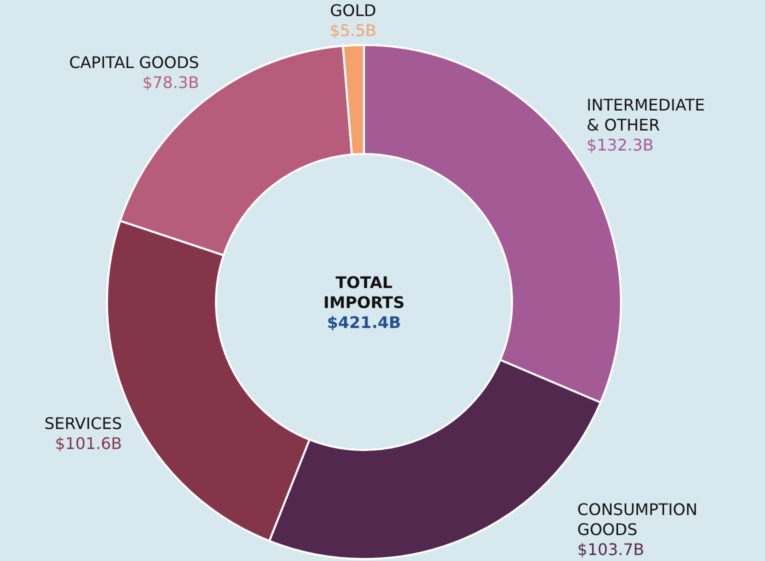  Describe the element at coordinates (83, 423) in the screenshot. I see `slice-label: SERVICES` at that location.